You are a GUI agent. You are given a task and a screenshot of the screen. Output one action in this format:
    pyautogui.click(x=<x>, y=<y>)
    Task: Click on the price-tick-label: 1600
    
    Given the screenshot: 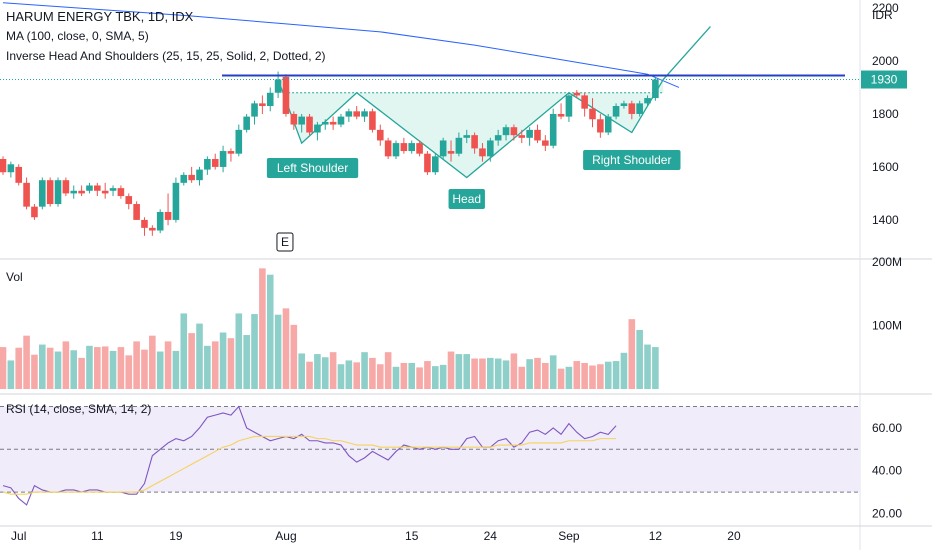 What is the action you would take?
    pyautogui.click(x=885, y=167)
    